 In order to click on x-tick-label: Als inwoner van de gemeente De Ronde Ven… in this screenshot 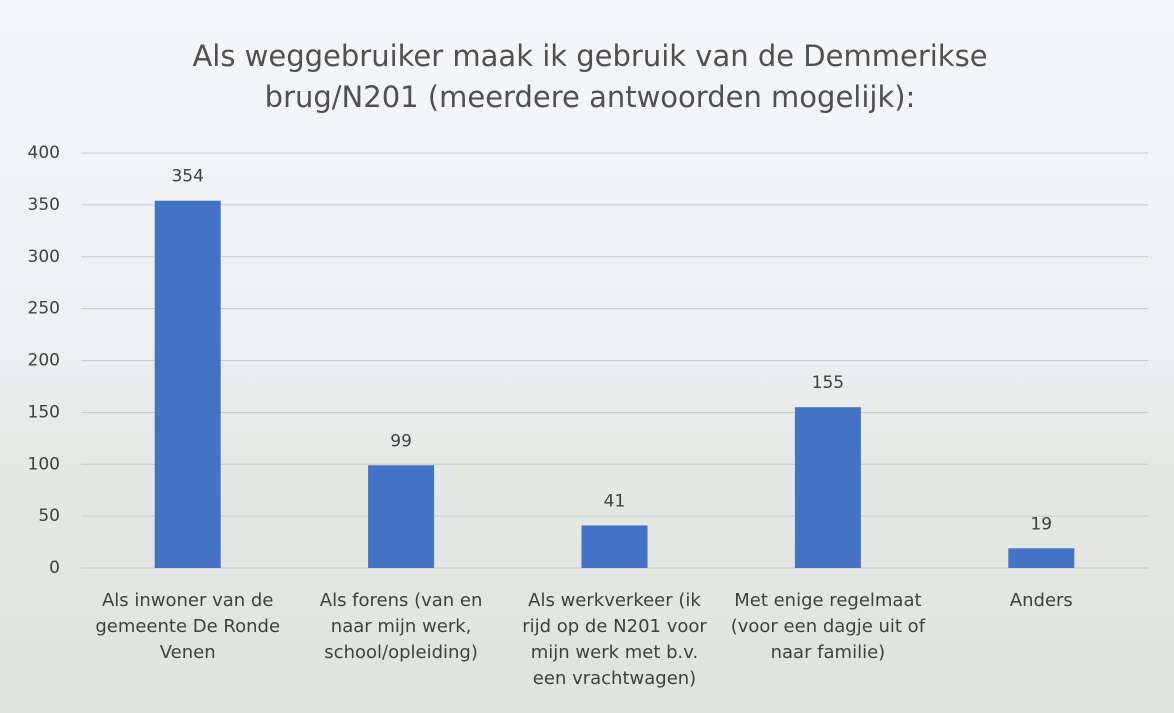, I will do `click(188, 626)`.